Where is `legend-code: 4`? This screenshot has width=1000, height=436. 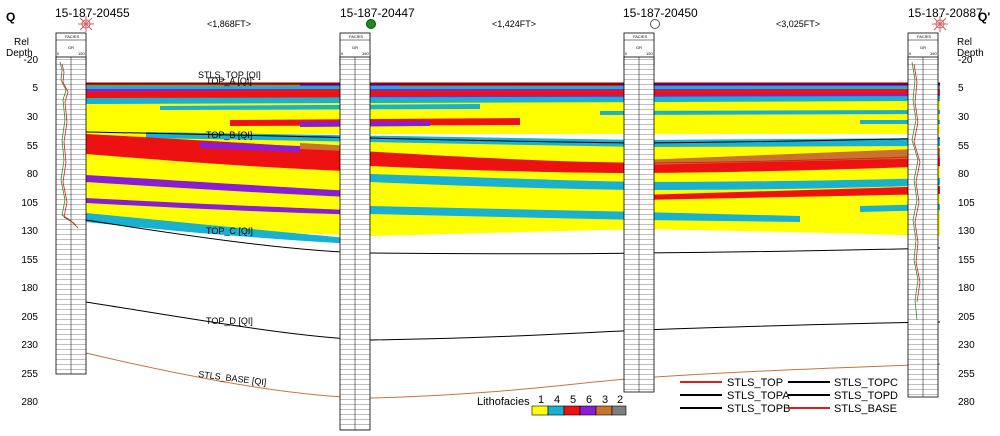
legend-code: 4 is located at coordinates (557, 400).